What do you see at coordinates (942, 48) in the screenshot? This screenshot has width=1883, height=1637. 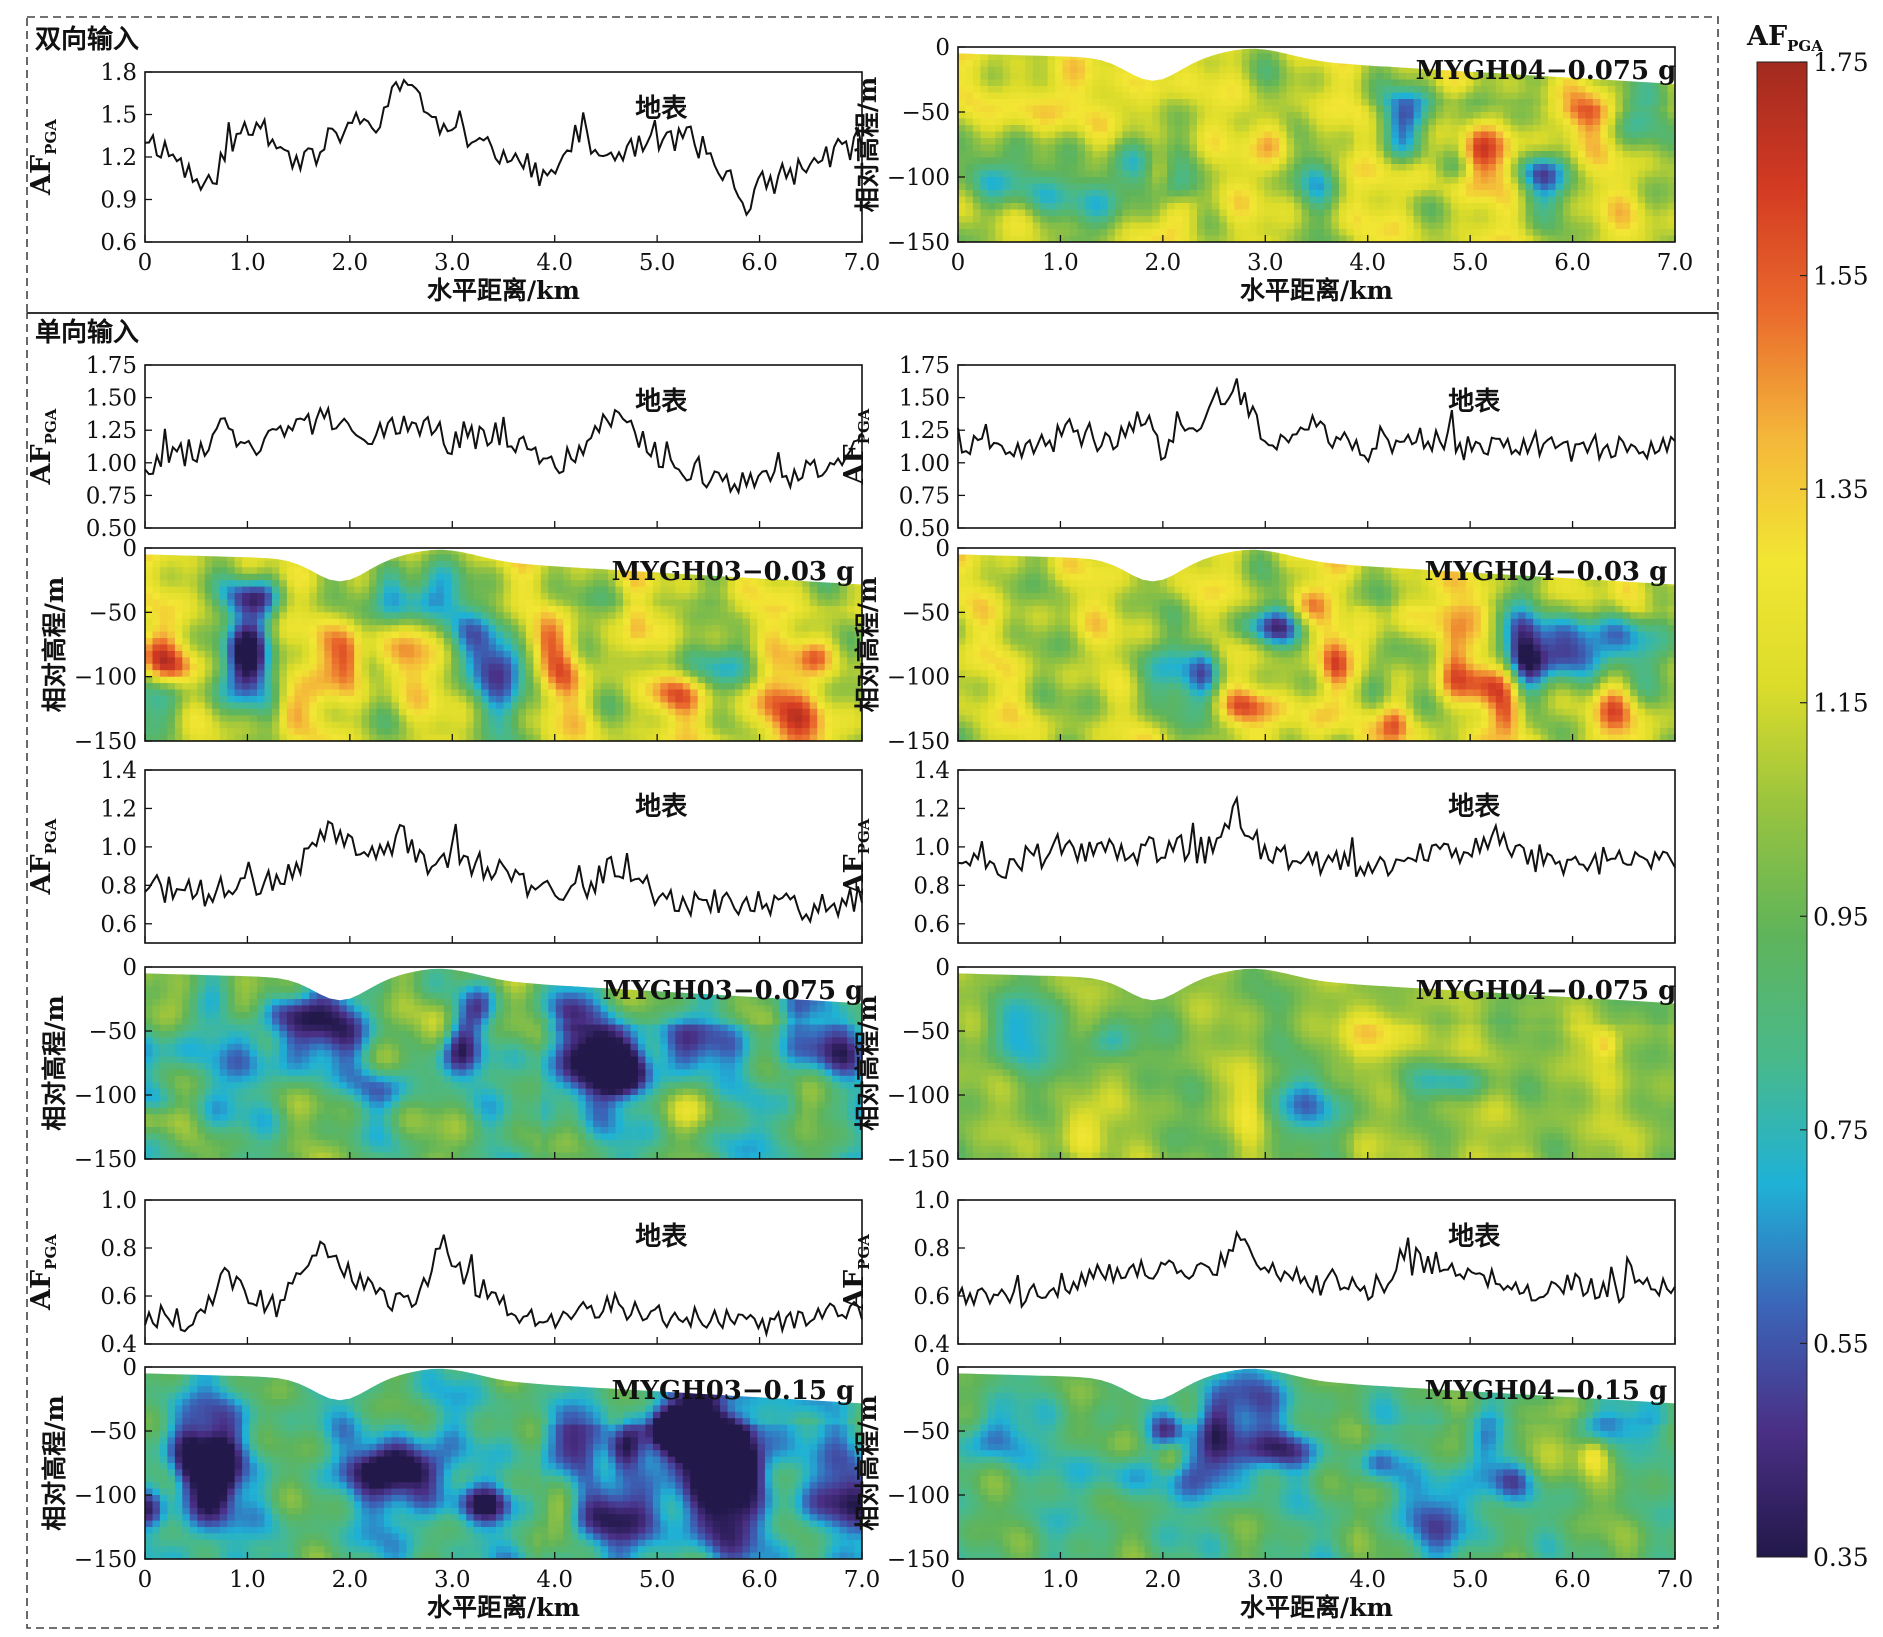 I see `y-tick-label: 0` at bounding box center [942, 48].